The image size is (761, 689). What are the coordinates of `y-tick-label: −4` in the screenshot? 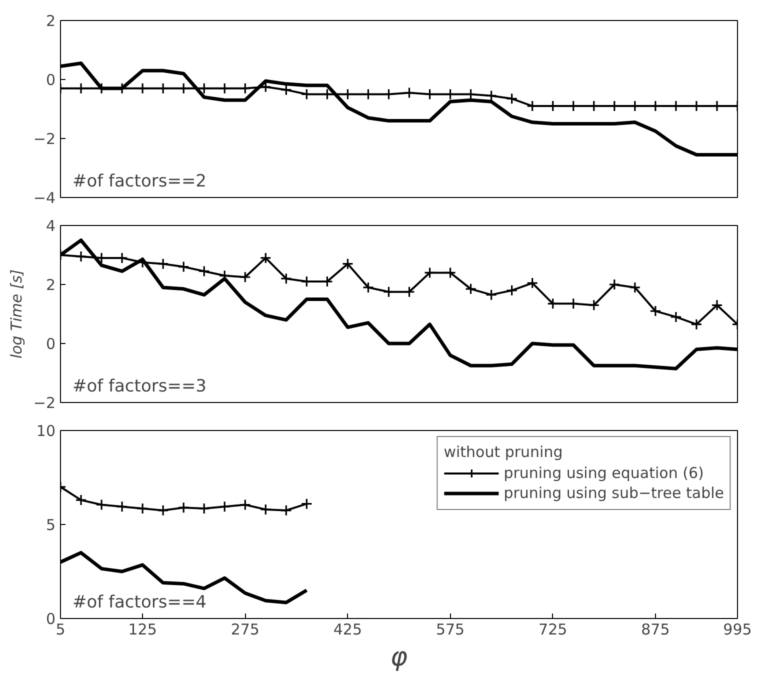 It's located at (44, 198).